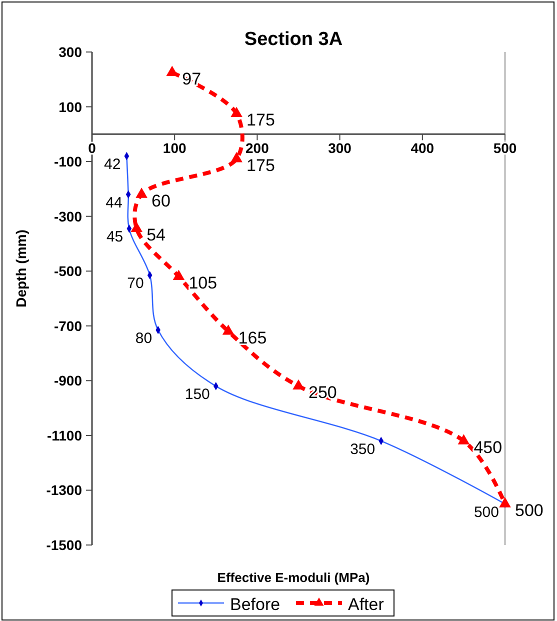 The image size is (557, 621). I want to click on y-axis-title: Depth (mm), so click(21, 269).